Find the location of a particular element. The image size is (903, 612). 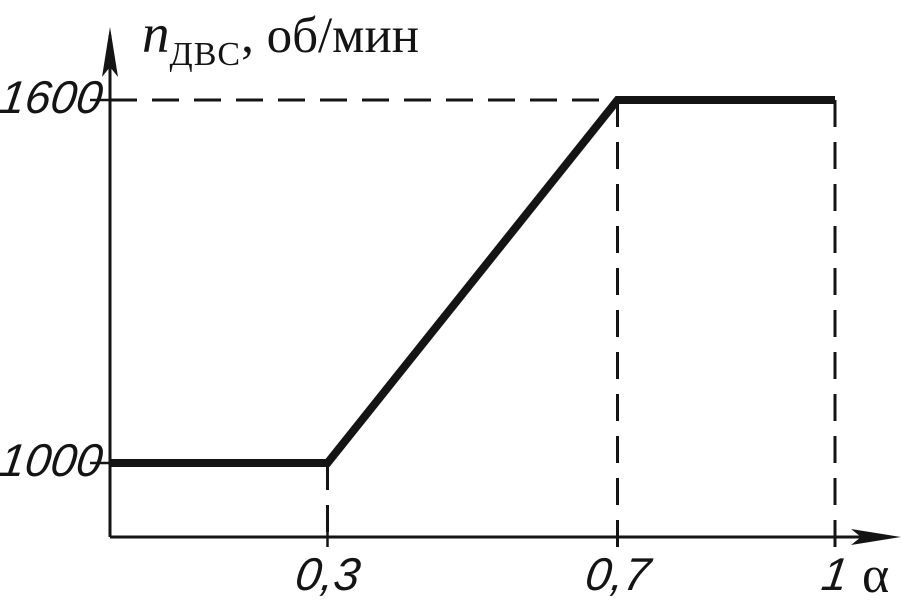

y-axis-units: , об/мин is located at coordinates (330, 36).